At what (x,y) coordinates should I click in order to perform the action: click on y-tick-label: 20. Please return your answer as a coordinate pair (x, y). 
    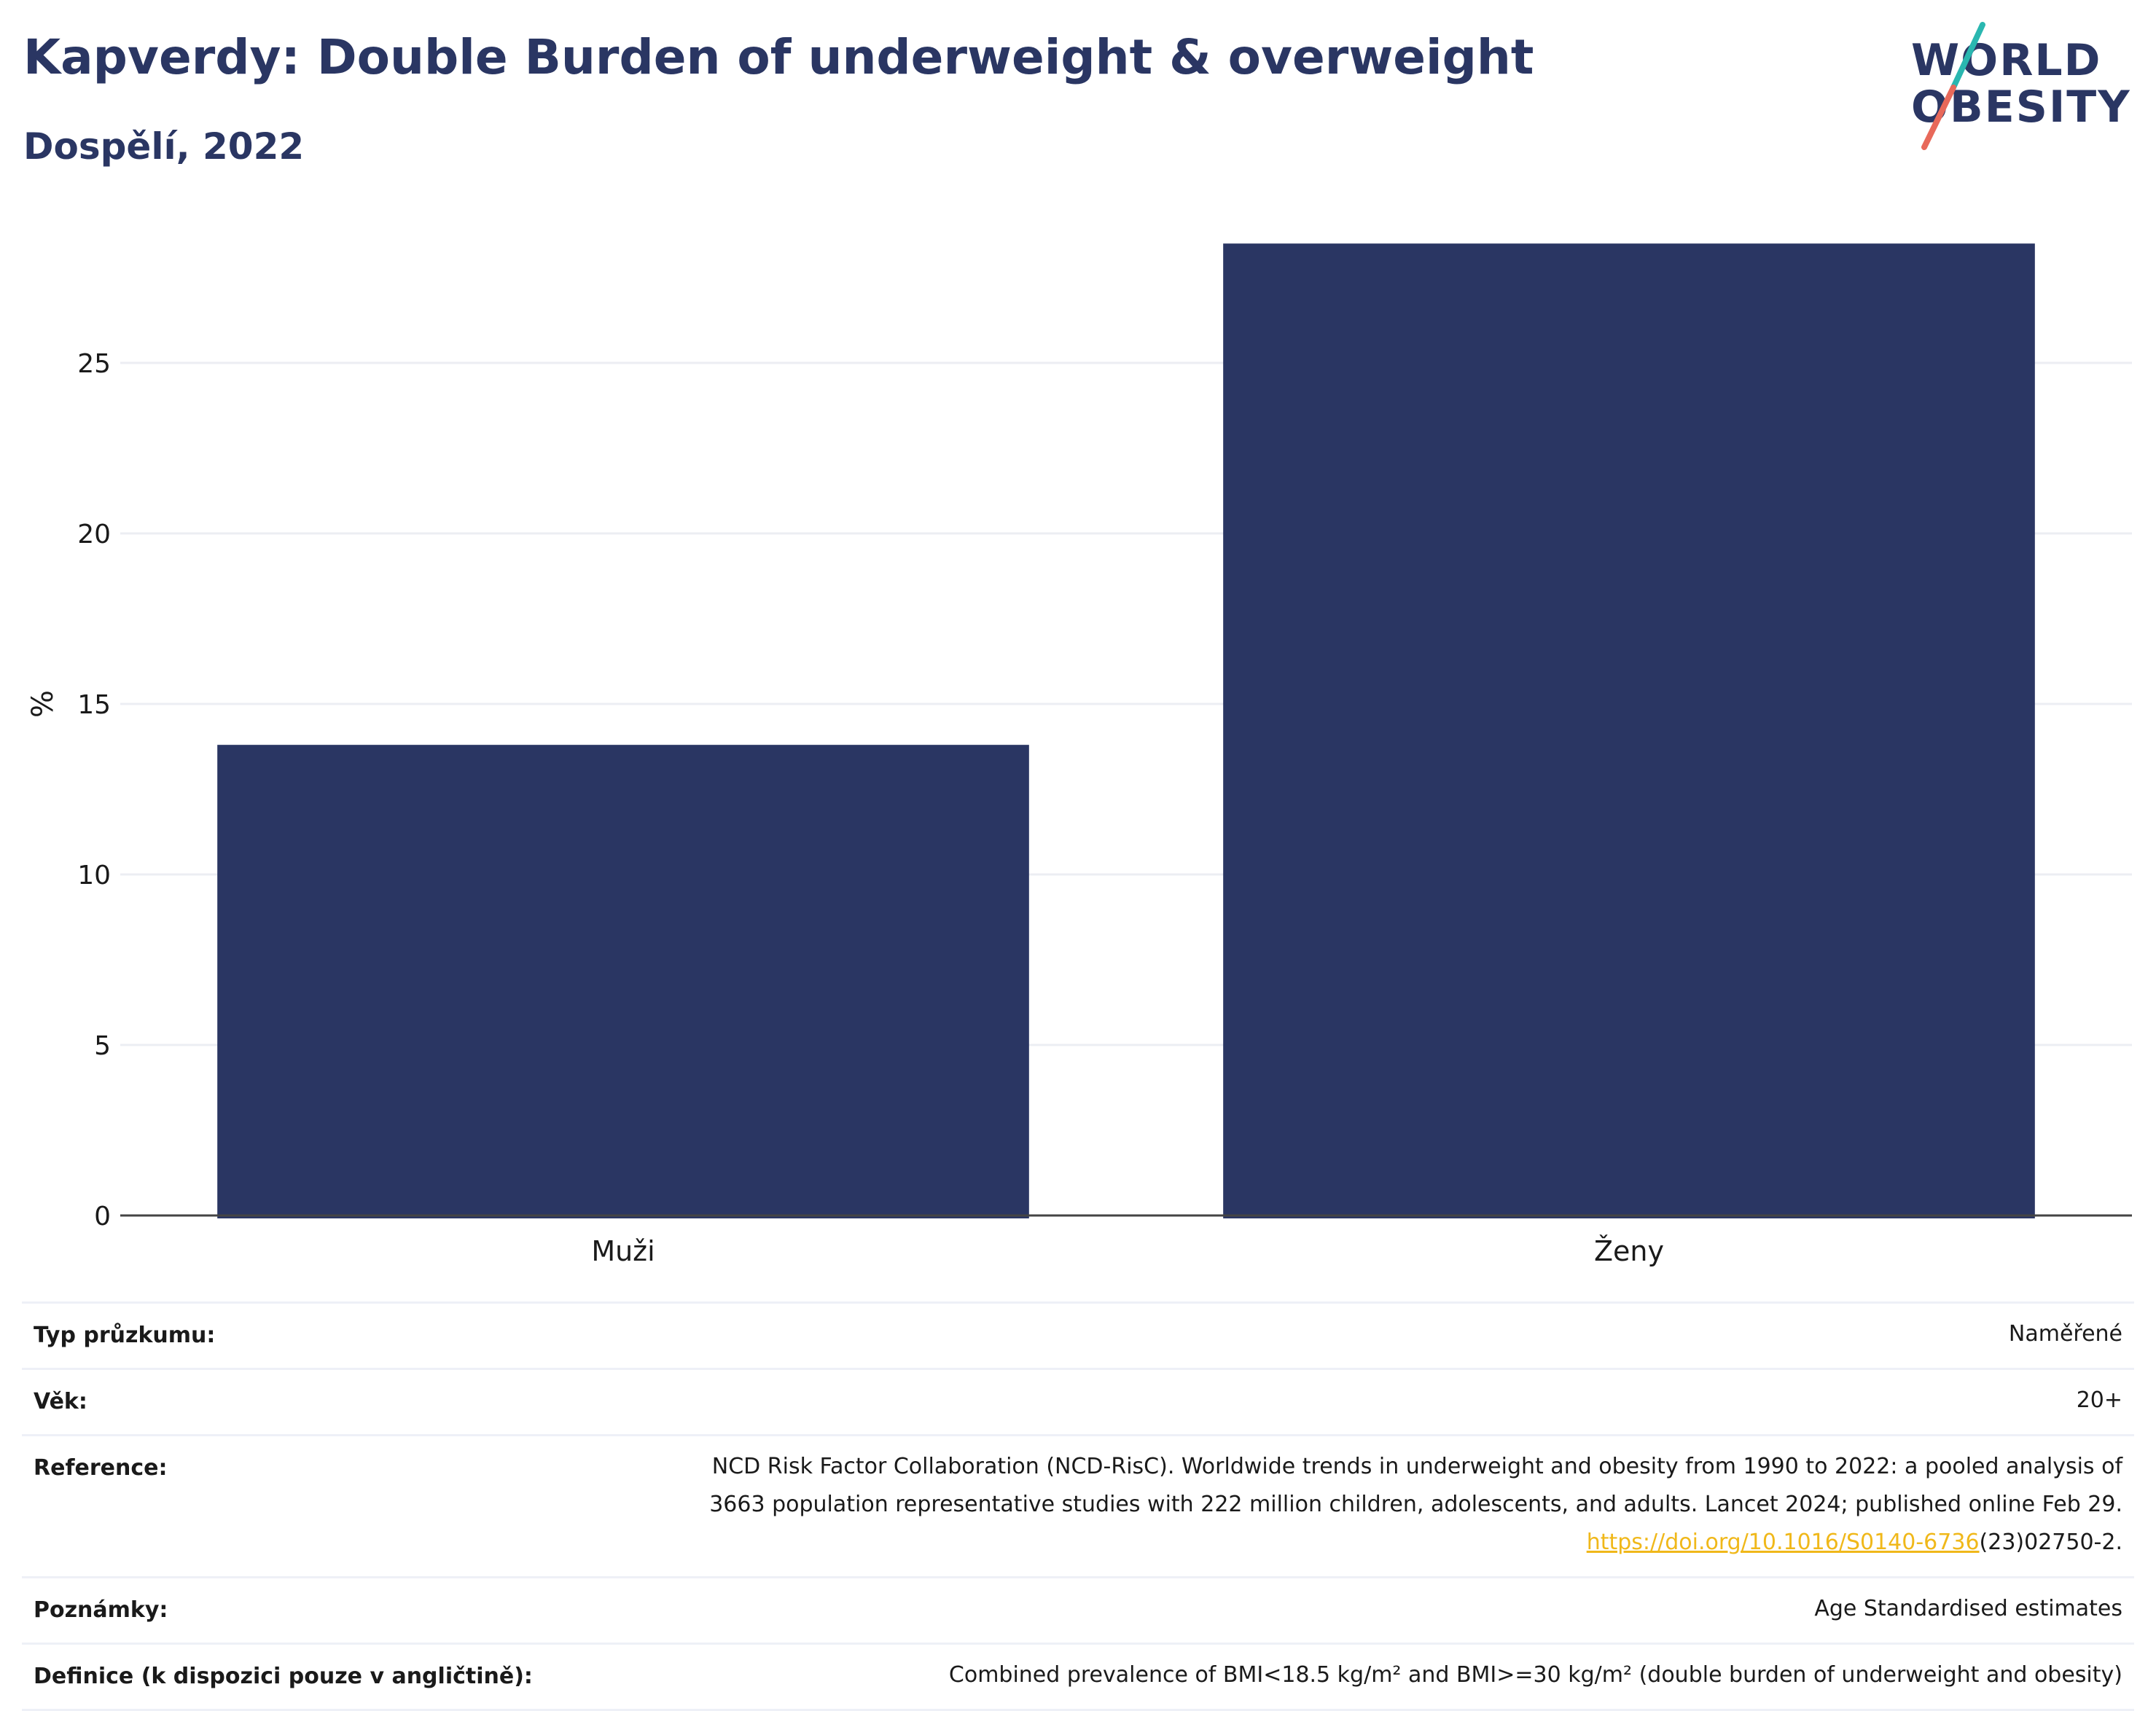
    Looking at the image, I should click on (94, 534).